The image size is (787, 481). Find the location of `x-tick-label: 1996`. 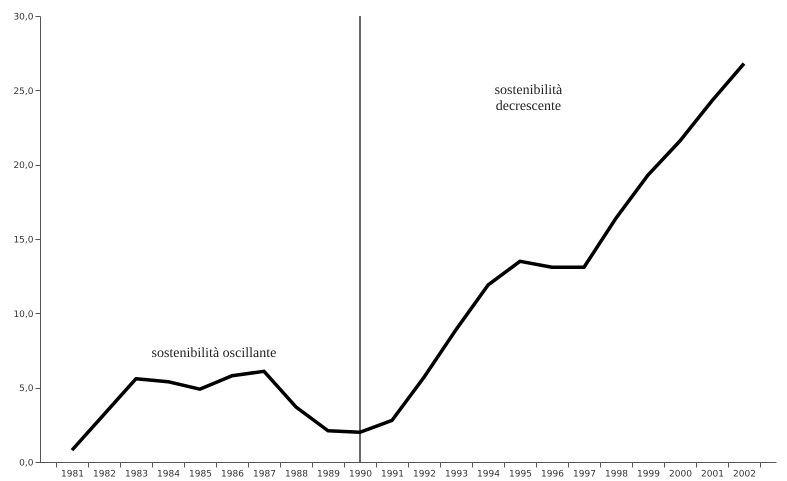

x-tick-label: 1996 is located at coordinates (552, 475).